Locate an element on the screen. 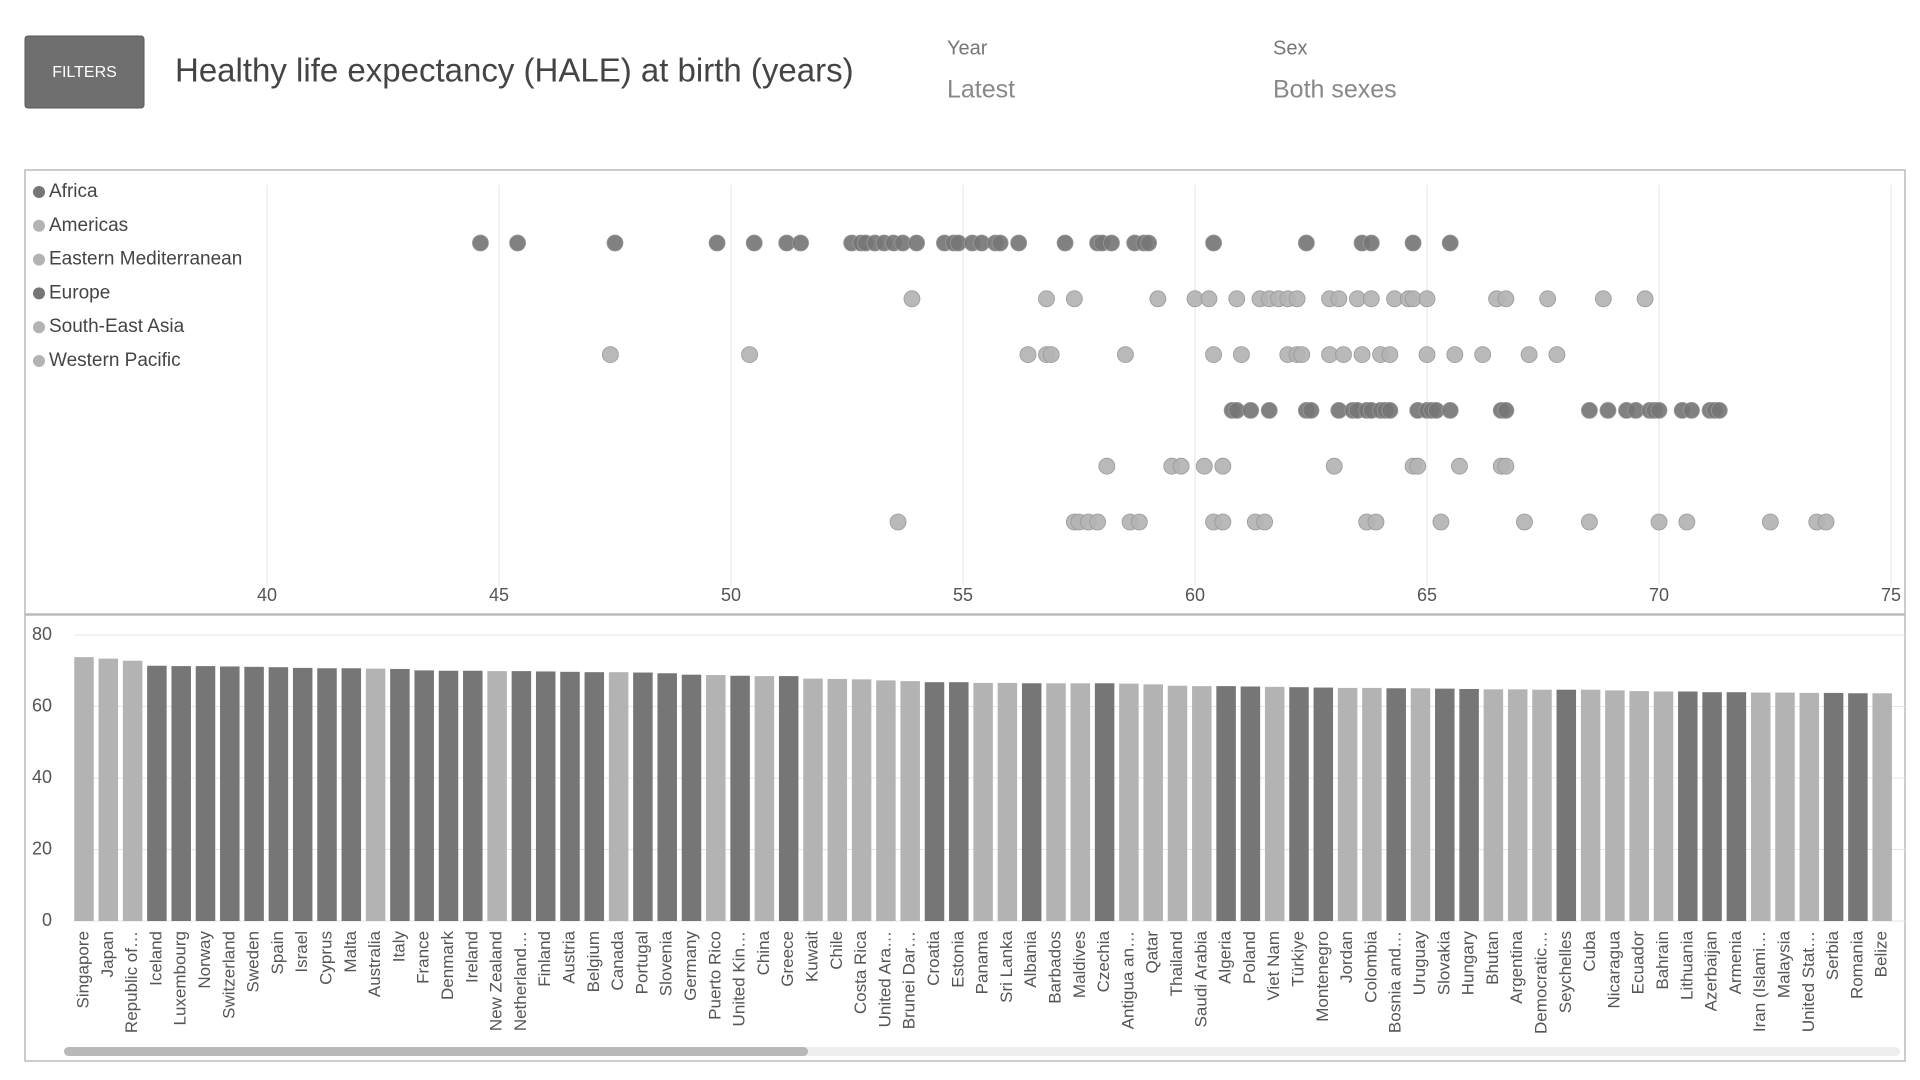 The width and height of the screenshot is (1920, 1080). y-tick-label: 20 is located at coordinates (42, 848).